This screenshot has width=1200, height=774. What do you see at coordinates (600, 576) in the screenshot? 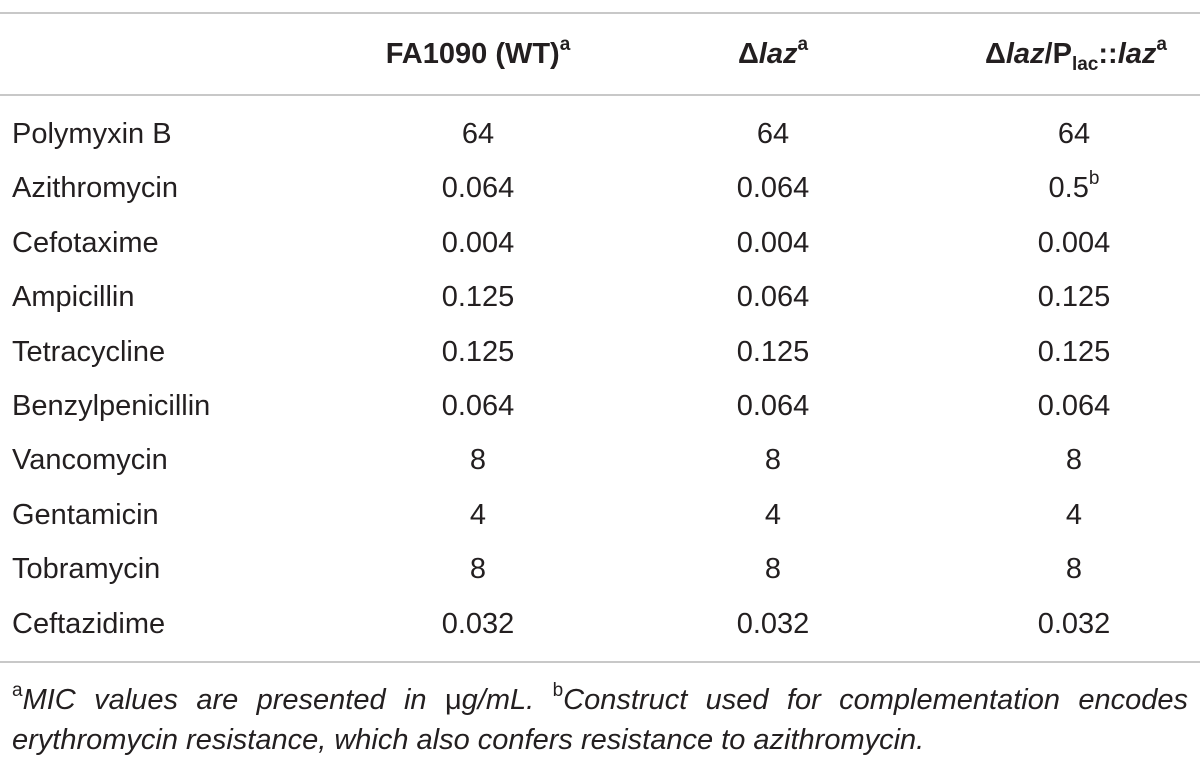
I see `table-row: Tobramycin 8 8 8` at bounding box center [600, 576].